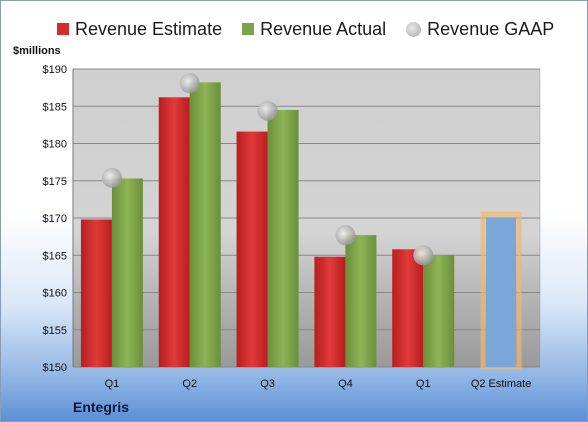 The width and height of the screenshot is (588, 422). I want to click on x-tick-label: Q2 Estimate, so click(501, 384).